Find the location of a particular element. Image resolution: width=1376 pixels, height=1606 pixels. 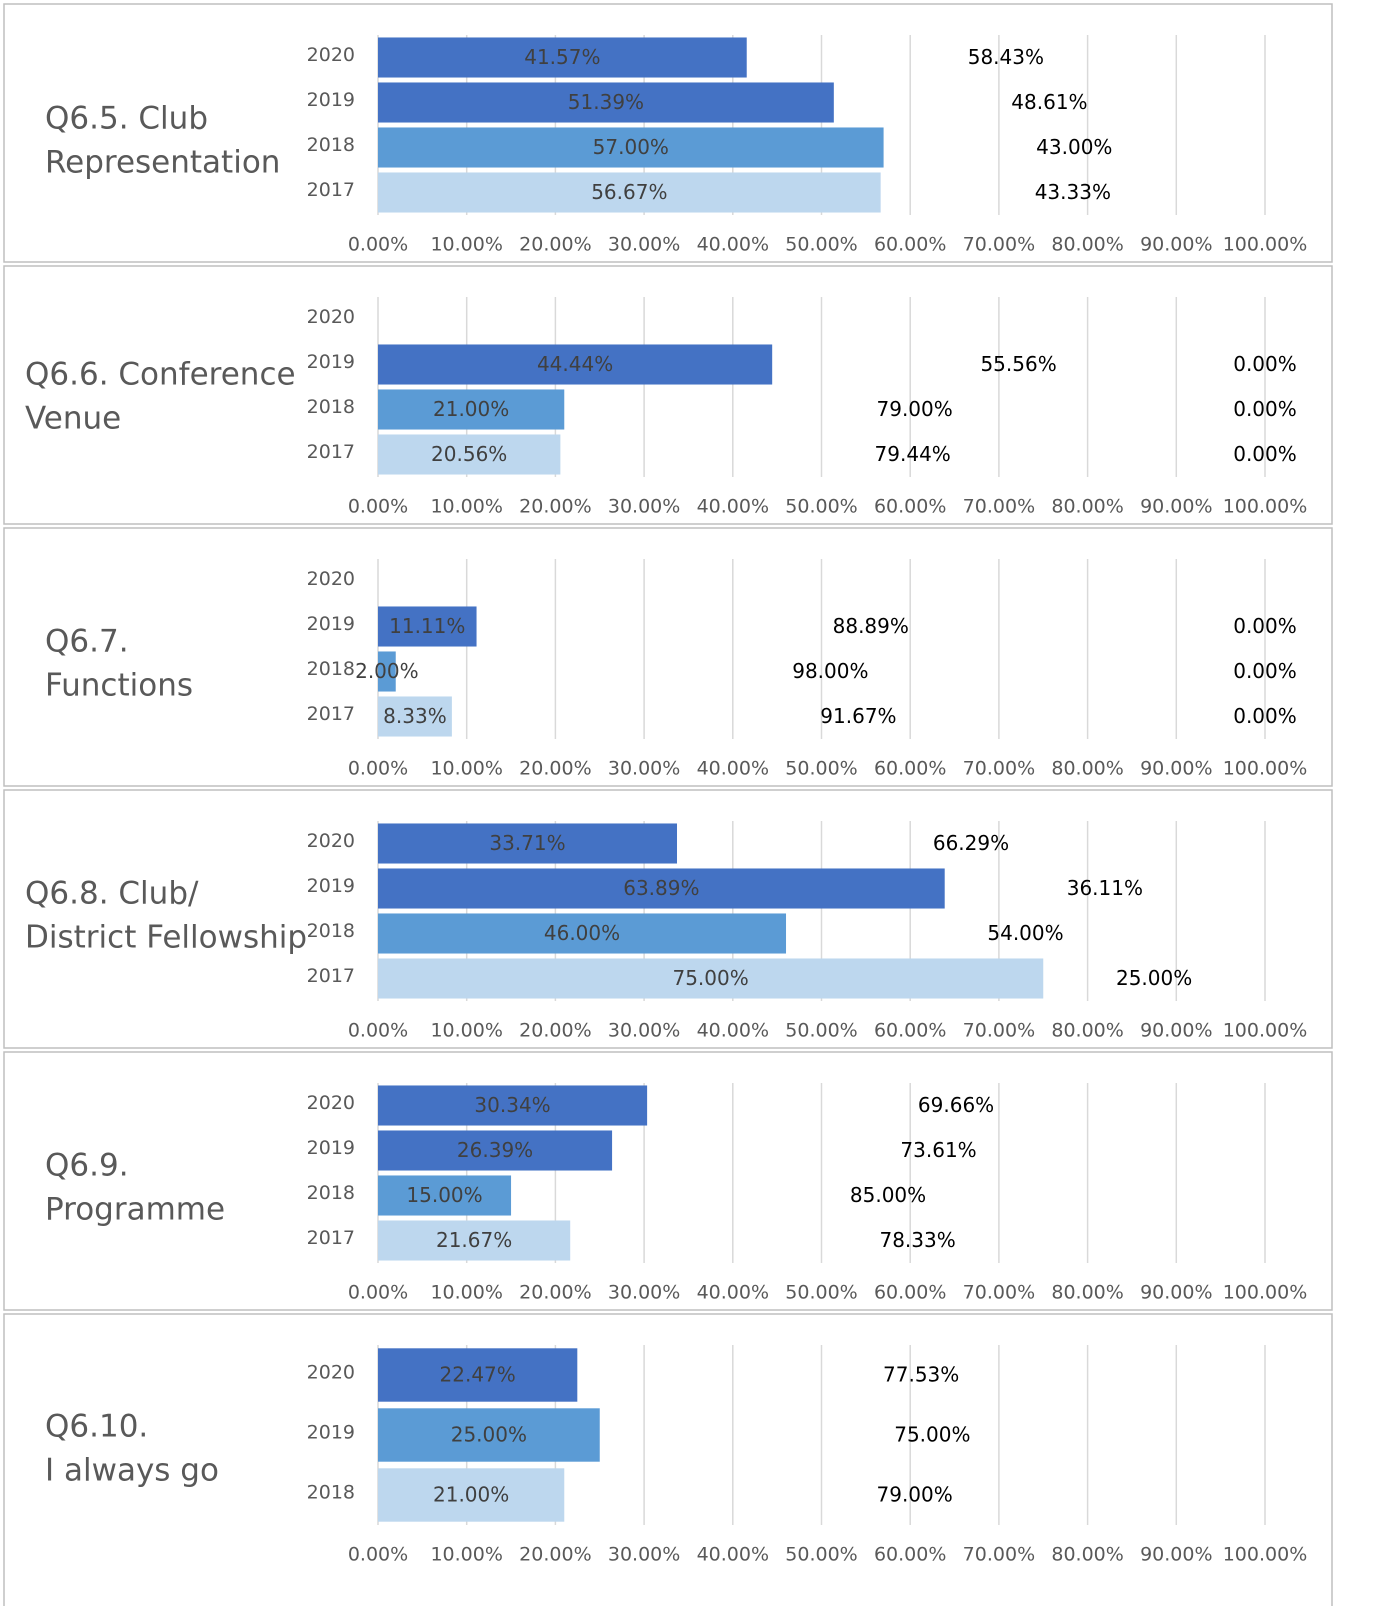

data-label: 79.00% is located at coordinates (915, 409).